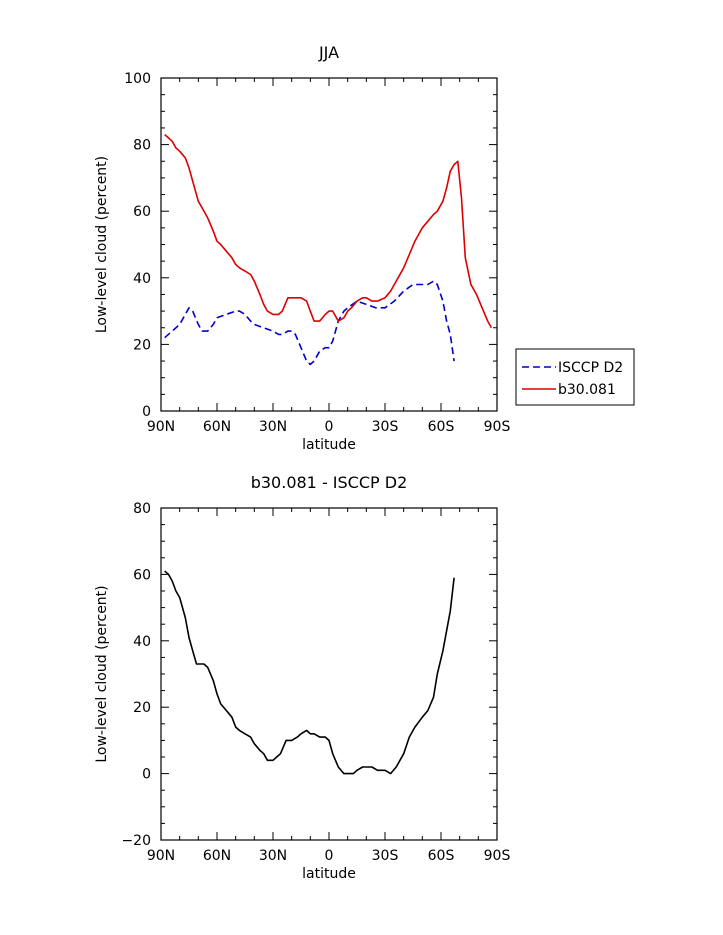 The image size is (723, 935). Describe the element at coordinates (587, 390) in the screenshot. I see `legend-label: b30.081` at that location.